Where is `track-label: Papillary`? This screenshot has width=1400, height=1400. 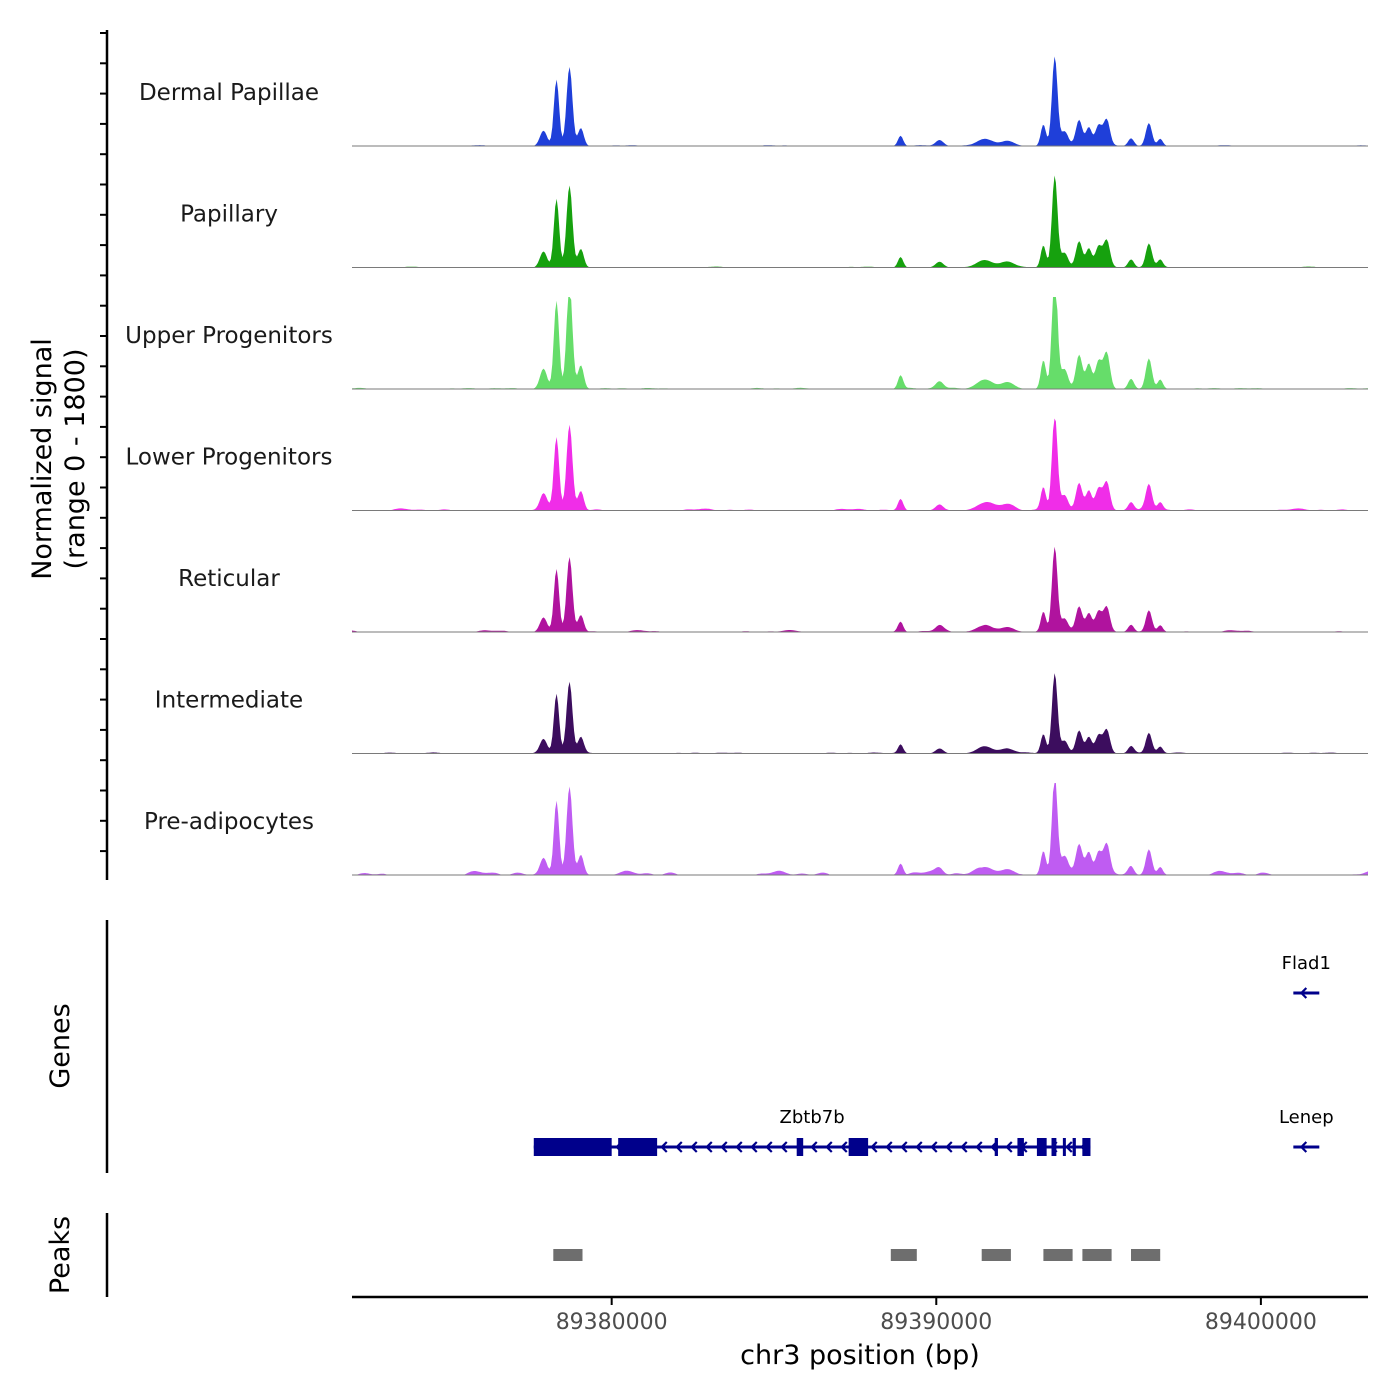 track-label: Papillary is located at coordinates (229, 215).